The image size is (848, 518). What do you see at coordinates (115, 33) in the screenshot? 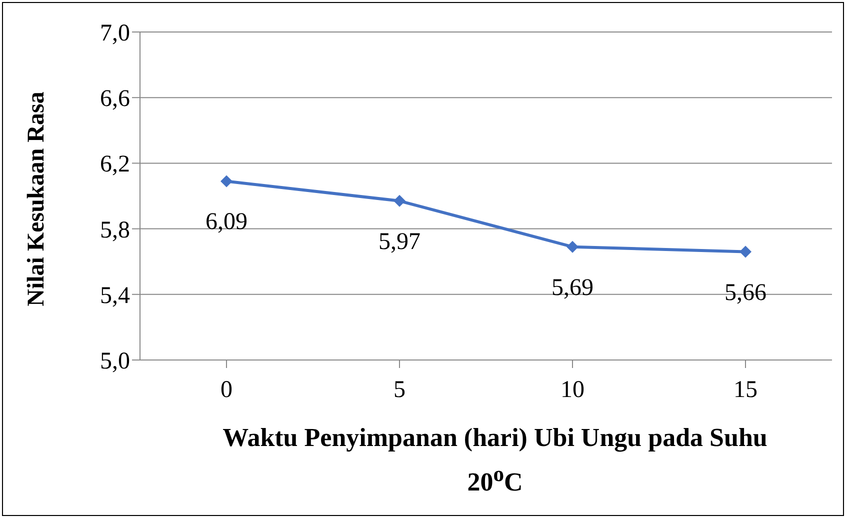
I see `y-tick-label: 7,0` at bounding box center [115, 33].